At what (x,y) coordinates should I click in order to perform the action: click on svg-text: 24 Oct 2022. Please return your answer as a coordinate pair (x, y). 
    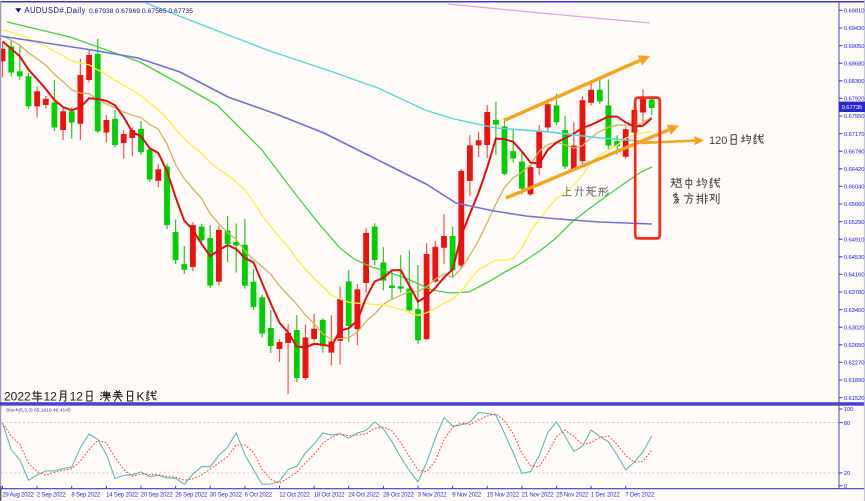
    Looking at the image, I should click on (363, 495).